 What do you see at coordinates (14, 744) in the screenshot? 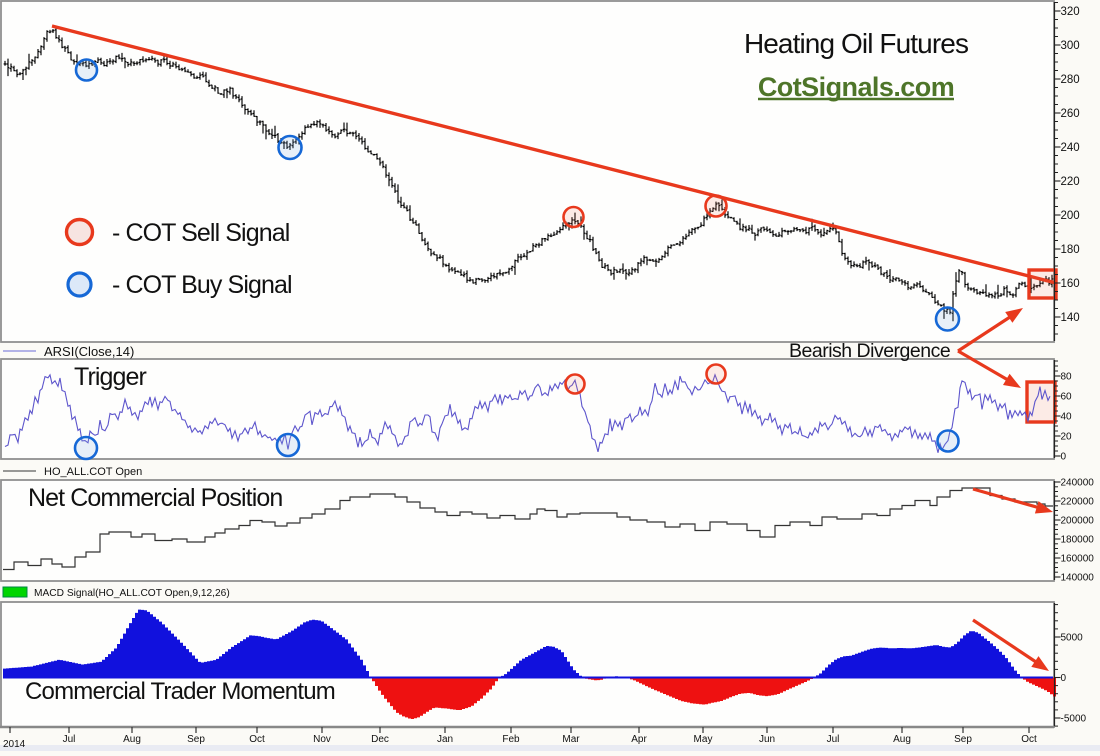
I see `svg-text: 2014` at bounding box center [14, 744].